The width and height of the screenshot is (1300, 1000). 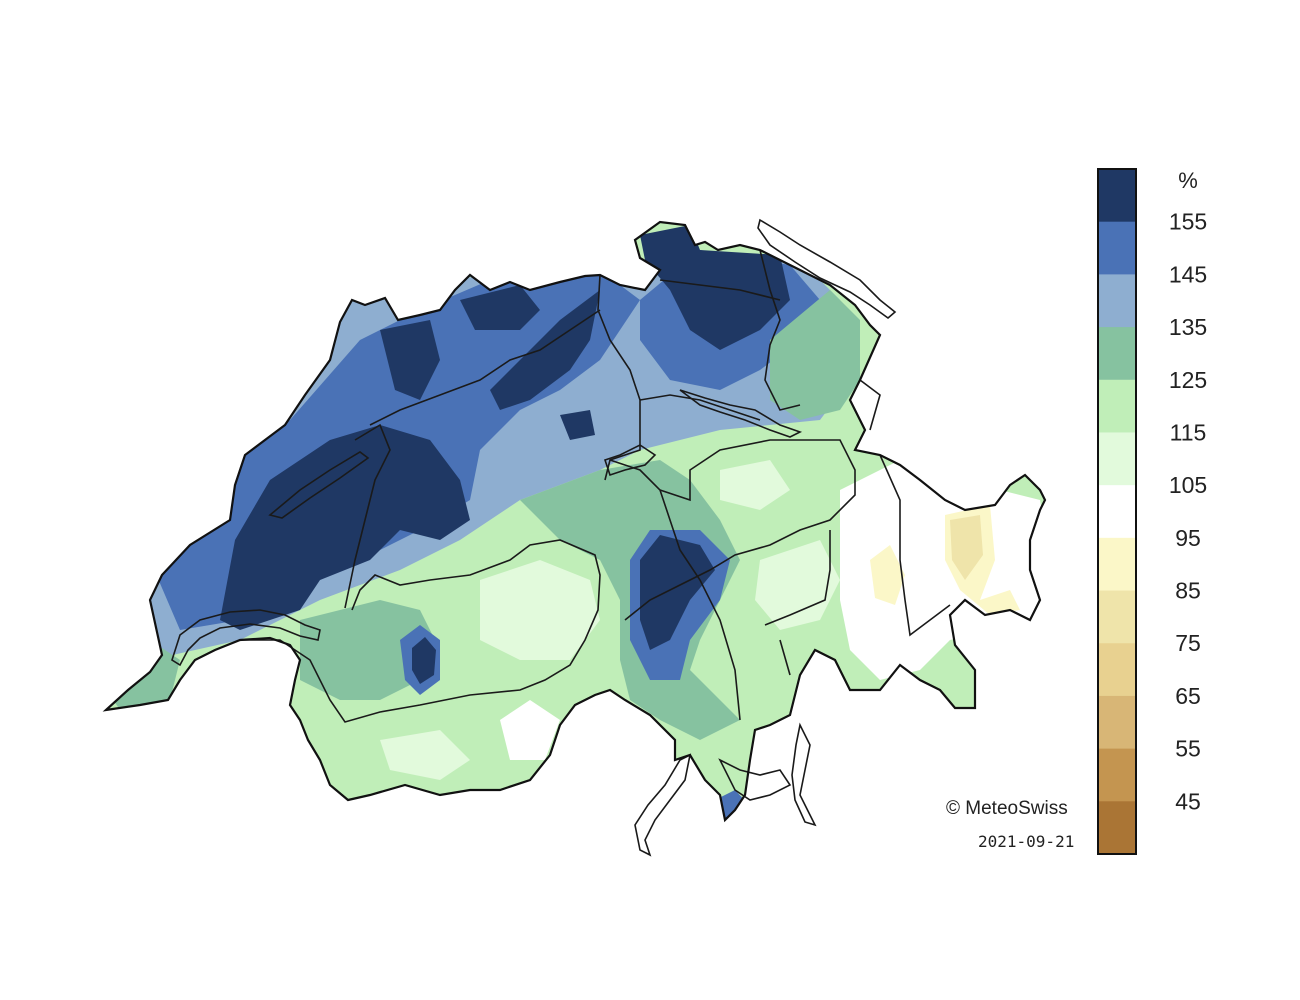 What do you see at coordinates (1188, 222) in the screenshot?
I see `legend-label: 155` at bounding box center [1188, 222].